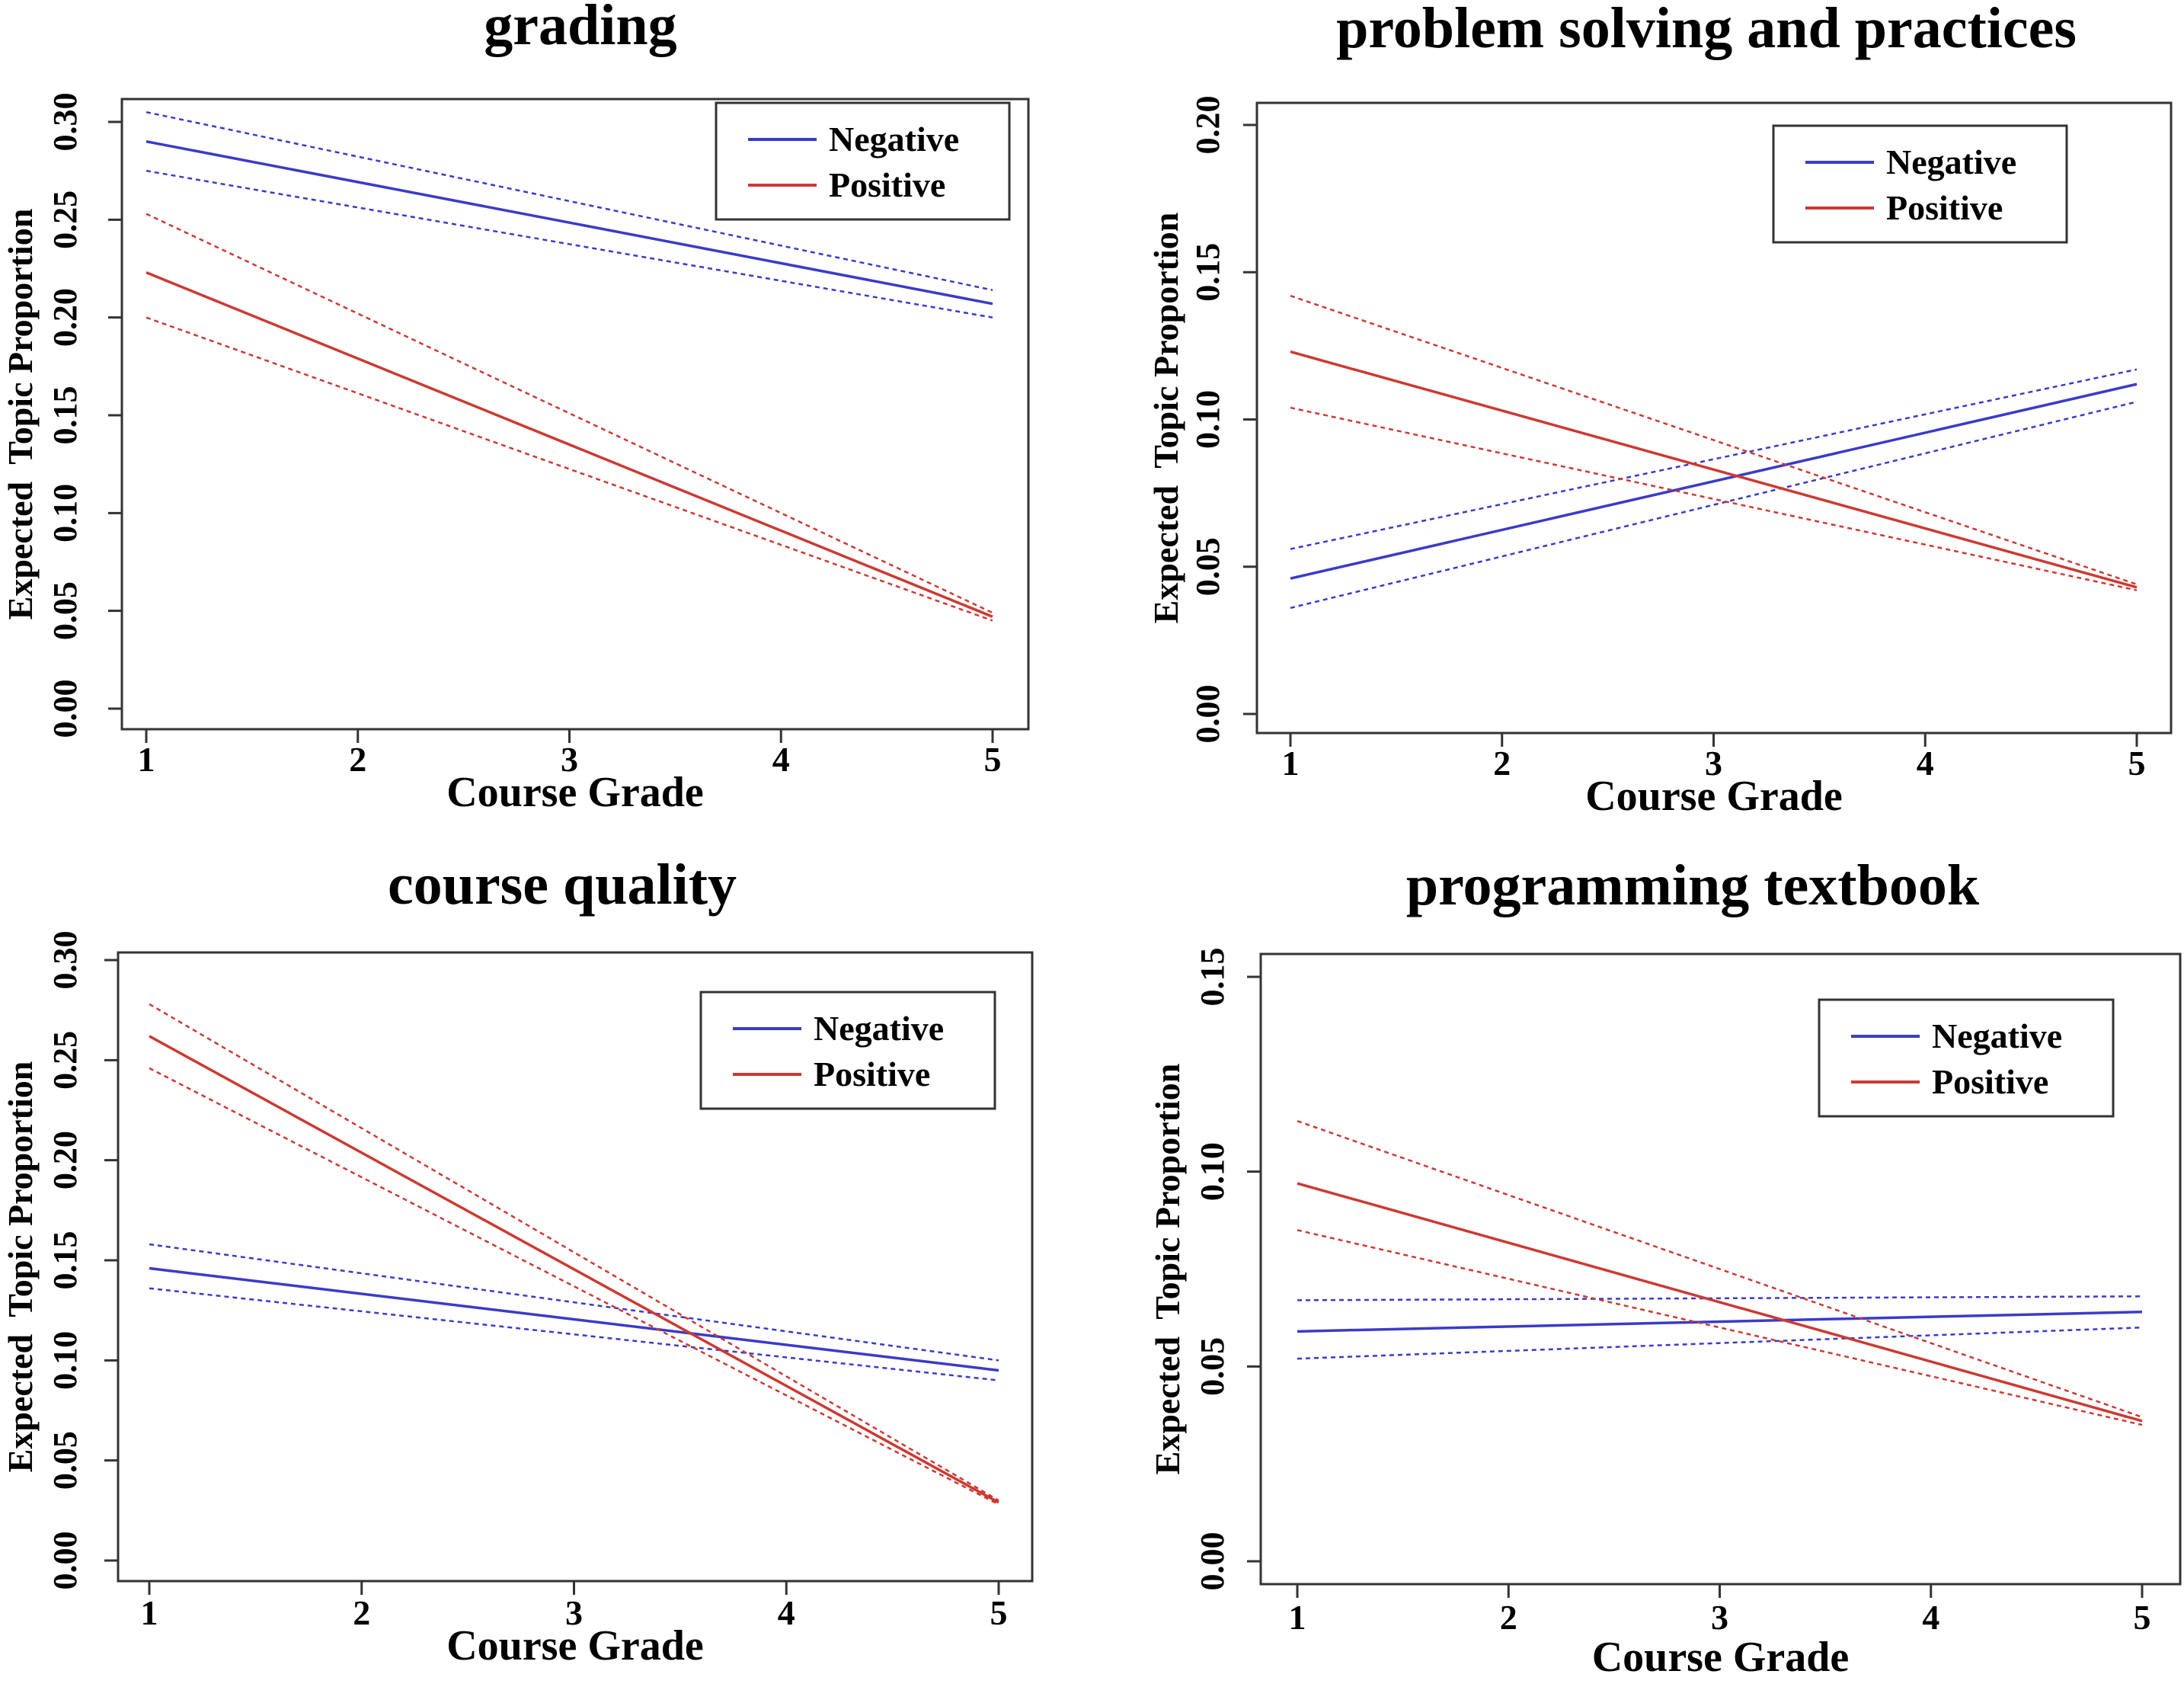  I want to click on chart-title: course quality, so click(562, 885).